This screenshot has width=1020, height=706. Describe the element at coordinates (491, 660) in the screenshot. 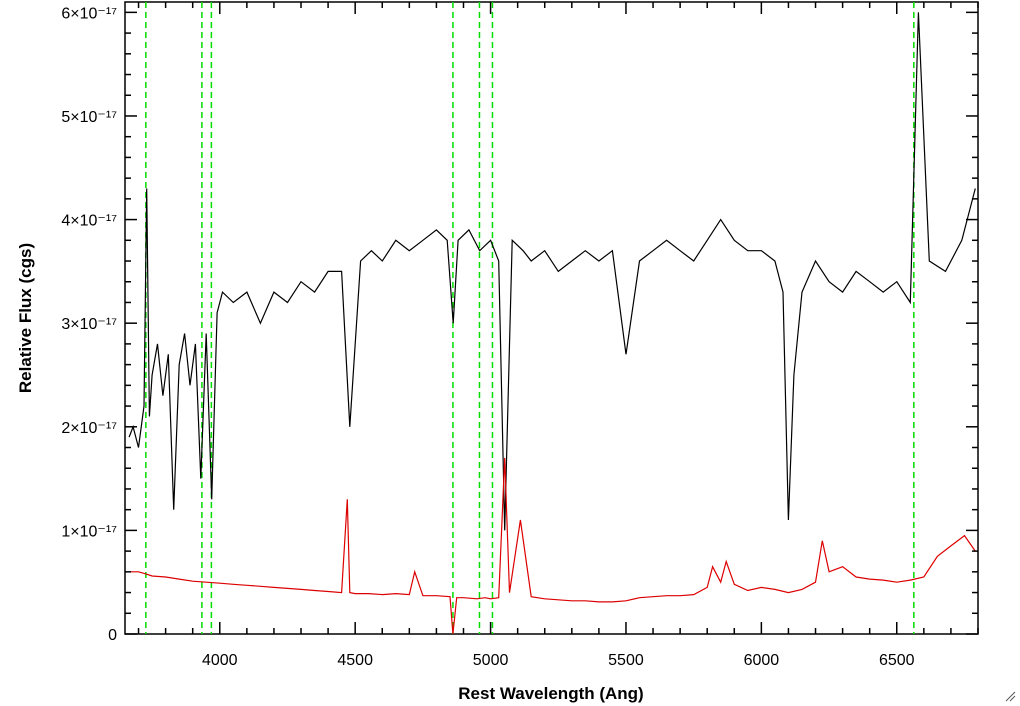

I see `x-tick-label: 5000` at that location.